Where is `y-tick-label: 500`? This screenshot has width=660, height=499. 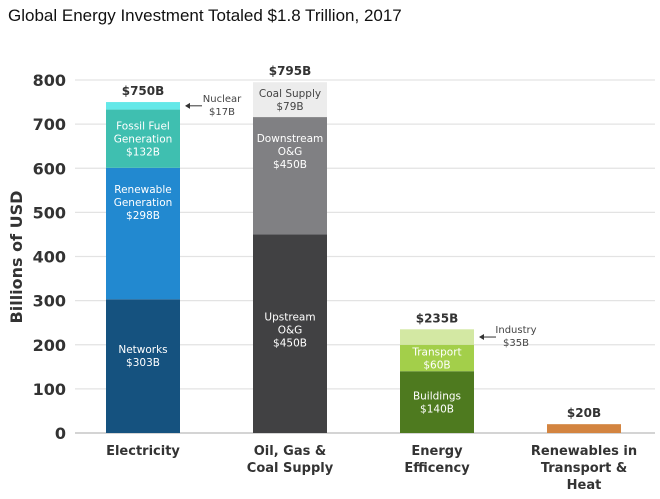
y-tick-label: 500 is located at coordinates (49, 212).